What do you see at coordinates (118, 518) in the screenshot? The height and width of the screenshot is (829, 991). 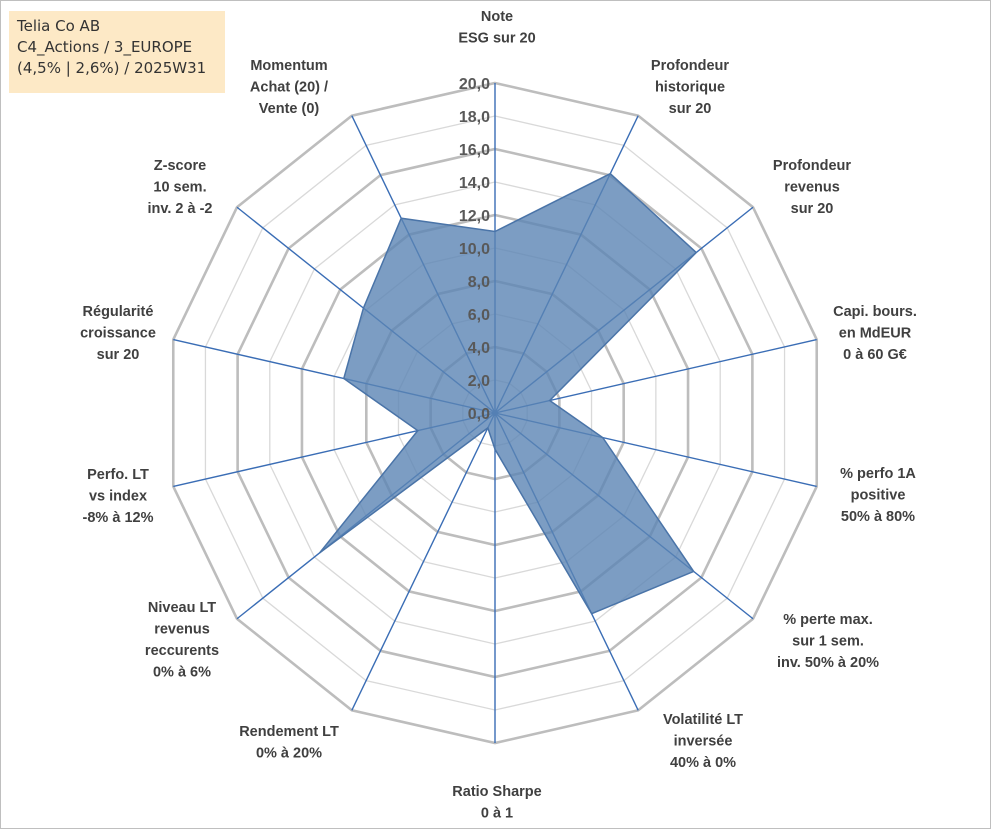 I see `axis-label-line: -8% à 12%` at bounding box center [118, 518].